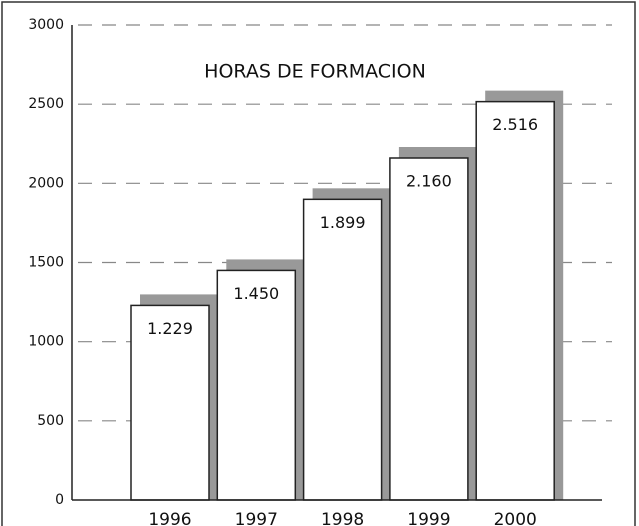  I want to click on value-label: 1.229, so click(170, 328).